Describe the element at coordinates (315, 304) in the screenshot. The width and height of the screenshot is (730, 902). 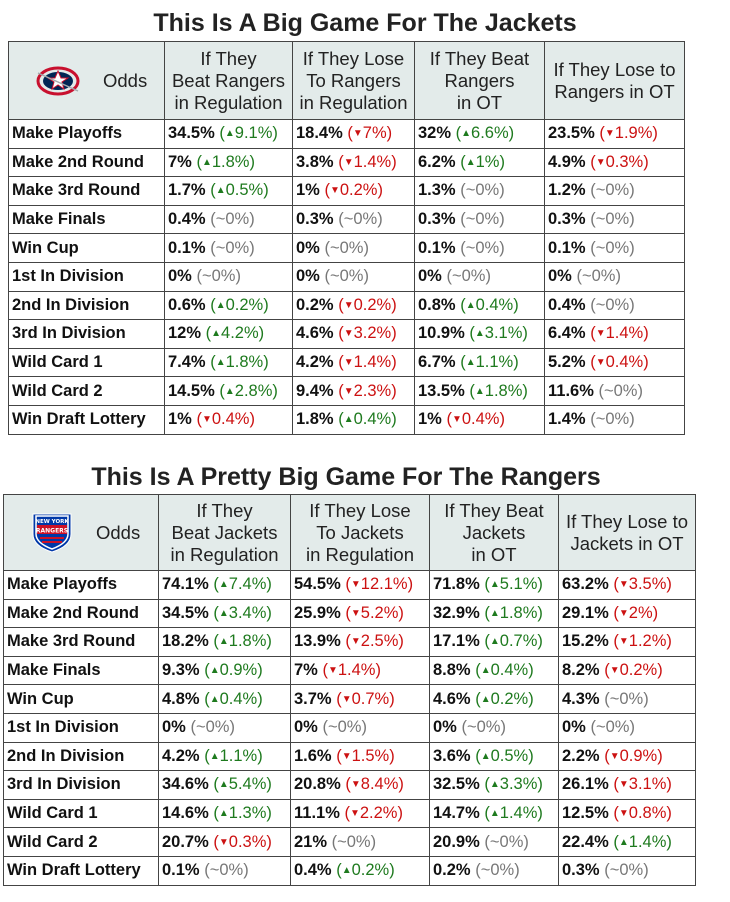
I see `probability-value: 0.2%` at that location.